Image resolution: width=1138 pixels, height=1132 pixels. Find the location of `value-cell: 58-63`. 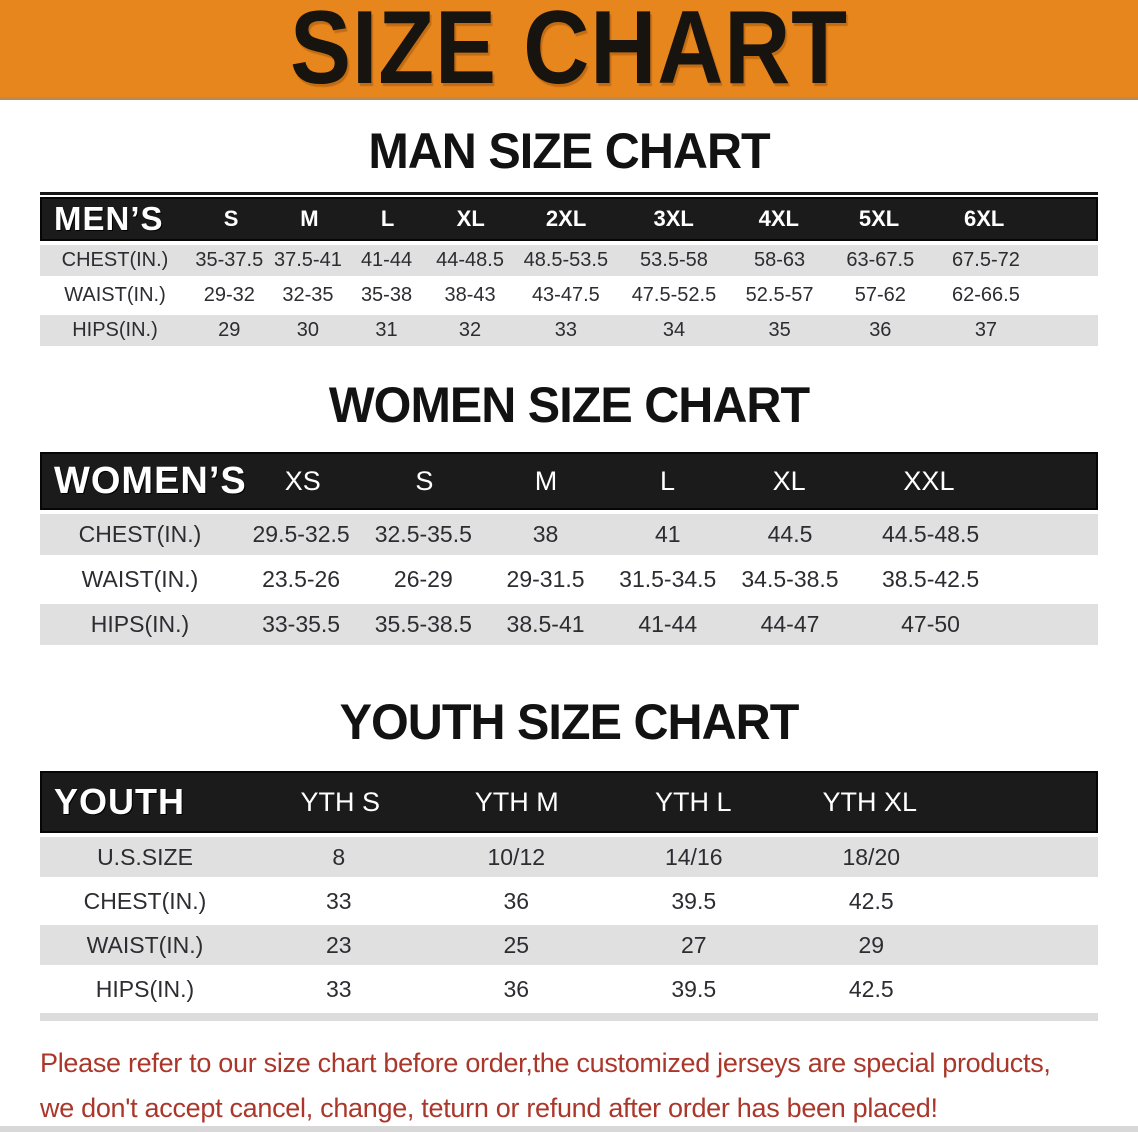

value-cell: 58-63 is located at coordinates (780, 260).